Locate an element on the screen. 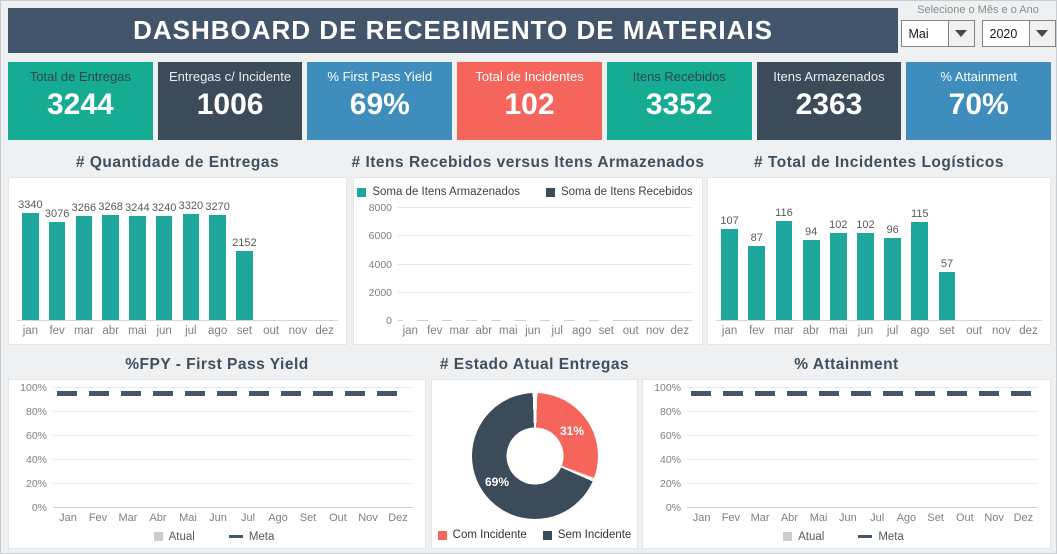 This screenshot has height=554, width=1057. legend-item: Soma de Itens Armazenados is located at coordinates (438, 192).